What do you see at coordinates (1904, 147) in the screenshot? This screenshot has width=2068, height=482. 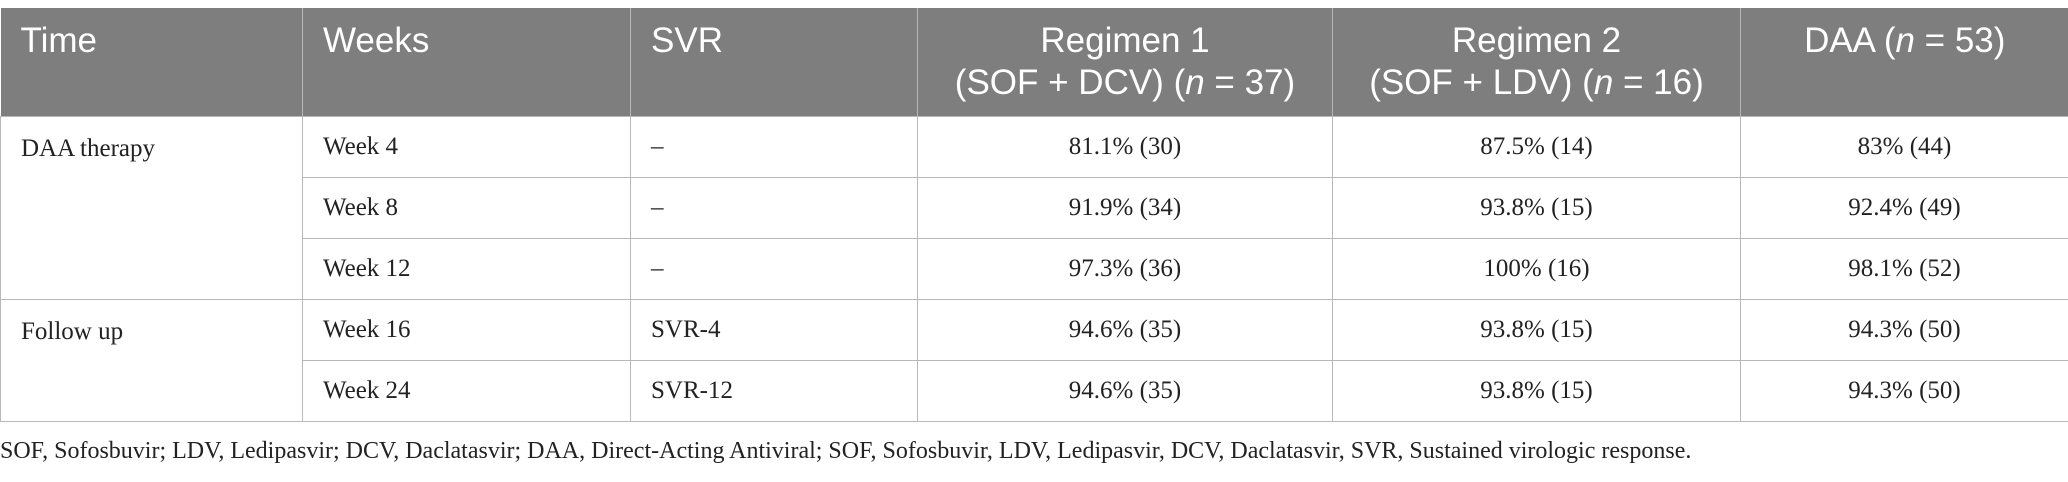 I see `cell-daa: 83% (44)` at bounding box center [1904, 147].